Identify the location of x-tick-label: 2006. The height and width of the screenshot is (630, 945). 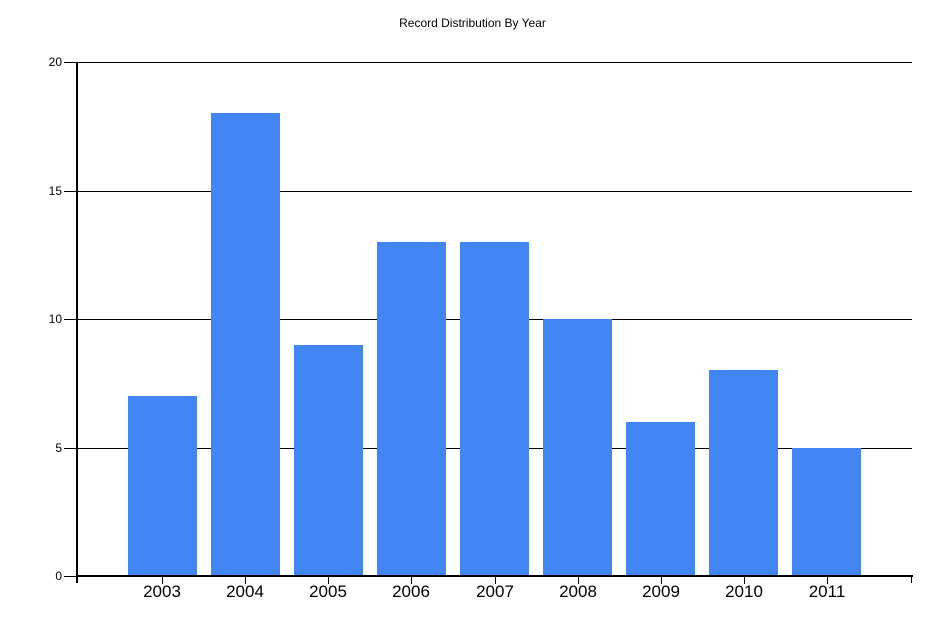
(411, 591).